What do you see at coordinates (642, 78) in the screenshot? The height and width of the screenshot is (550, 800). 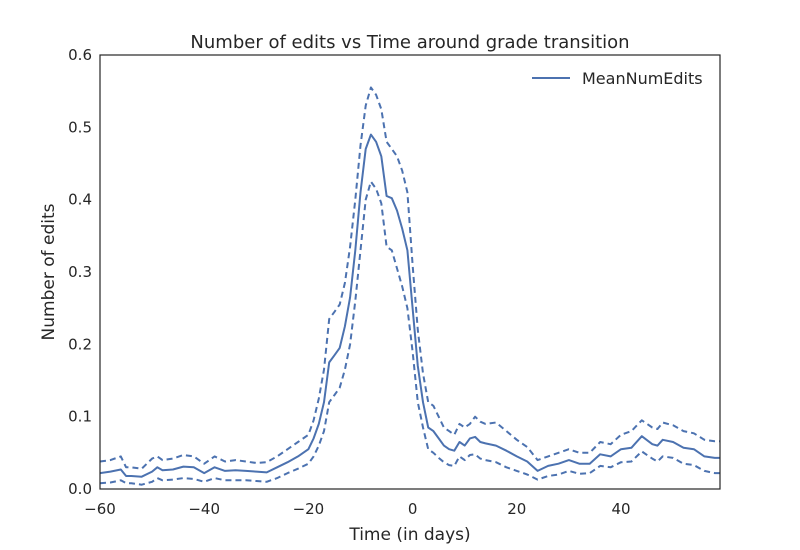 I see `legend-label-meannumedits: MeanNumEdits` at bounding box center [642, 78].